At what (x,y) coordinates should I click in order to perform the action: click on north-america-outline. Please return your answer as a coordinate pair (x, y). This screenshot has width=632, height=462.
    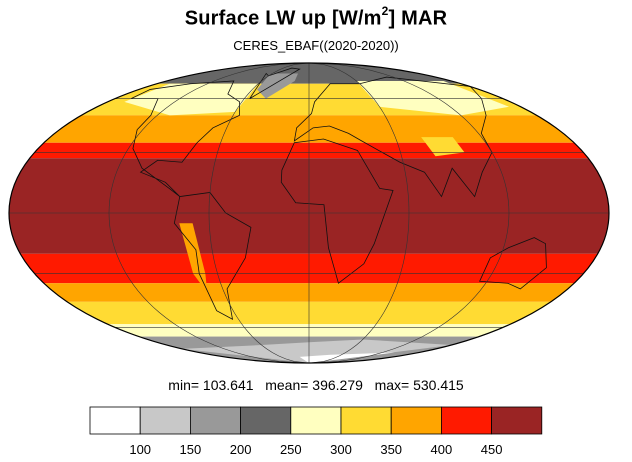
    Looking at the image, I should click on (185, 138).